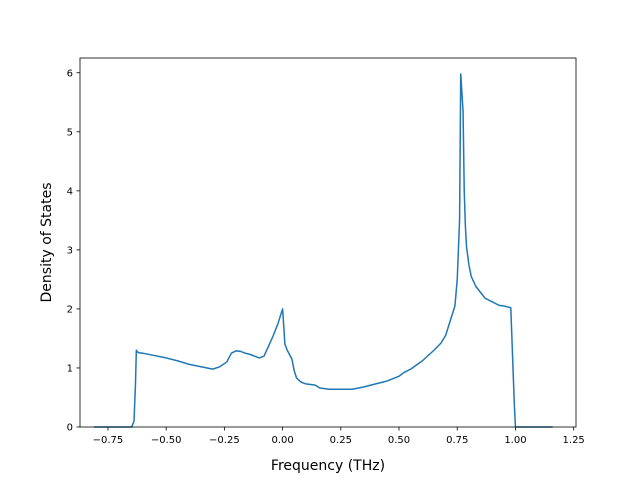 This screenshot has width=640, height=480. What do you see at coordinates (70, 368) in the screenshot?
I see `y-tick-label: 1` at bounding box center [70, 368].